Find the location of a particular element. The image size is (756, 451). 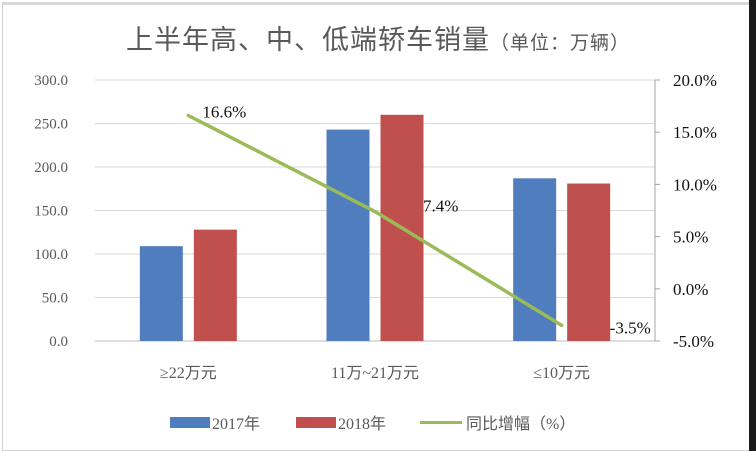

right-axis-tick: 5.0% is located at coordinates (690, 237).